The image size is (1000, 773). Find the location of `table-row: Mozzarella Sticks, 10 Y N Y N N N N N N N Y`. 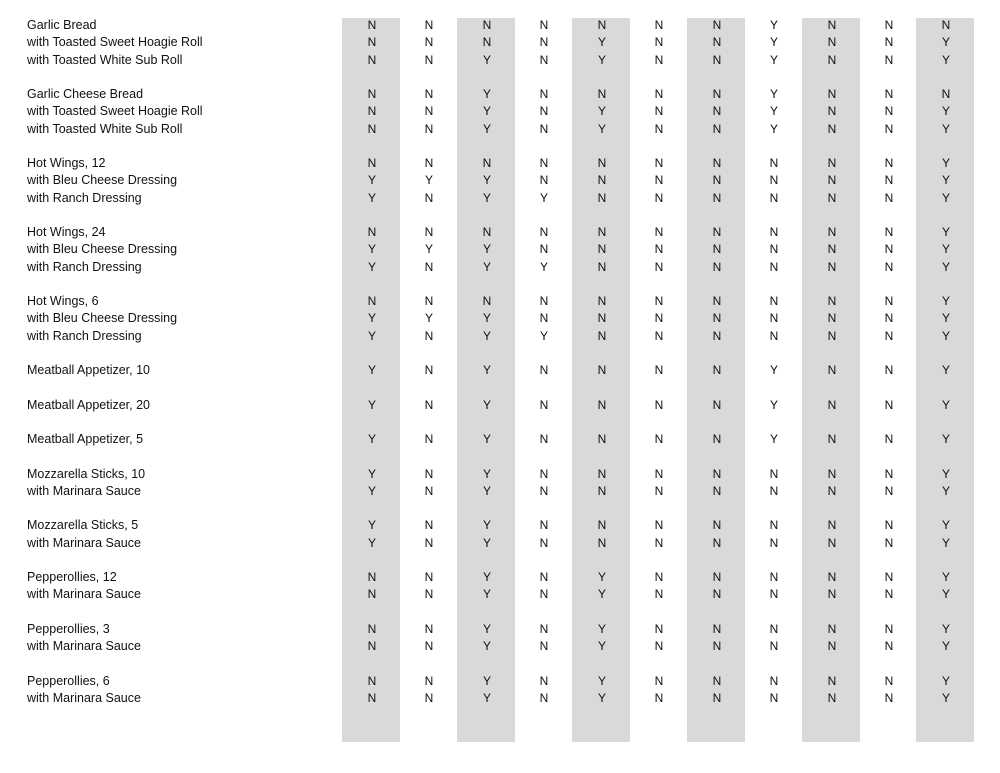

table-row: Mozzarella Sticks, 10 Y N Y N N N N N N N Y is located at coordinates (500, 474).